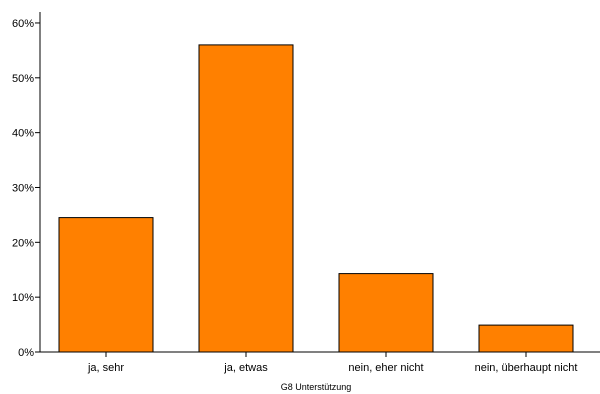 The height and width of the screenshot is (394, 600). What do you see at coordinates (526, 368) in the screenshot?
I see `x-tick-label-4: nein, überhaupt nicht` at bounding box center [526, 368].